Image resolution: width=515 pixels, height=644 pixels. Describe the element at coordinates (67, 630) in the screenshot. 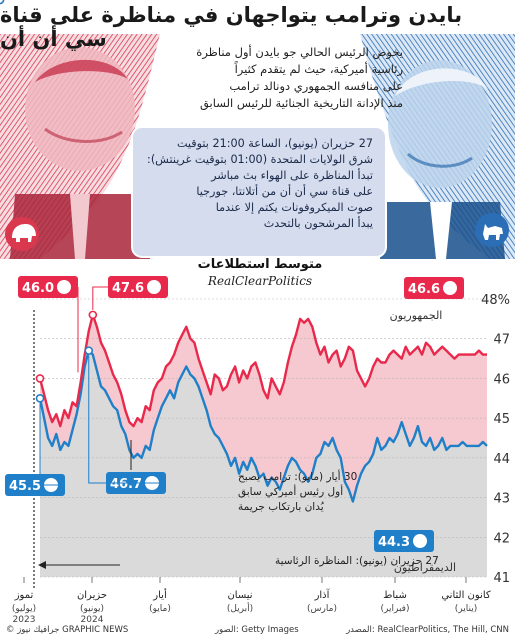

I see `footer-credit: © جرافيك نيوز GRAPHIC NEWS` at that location.